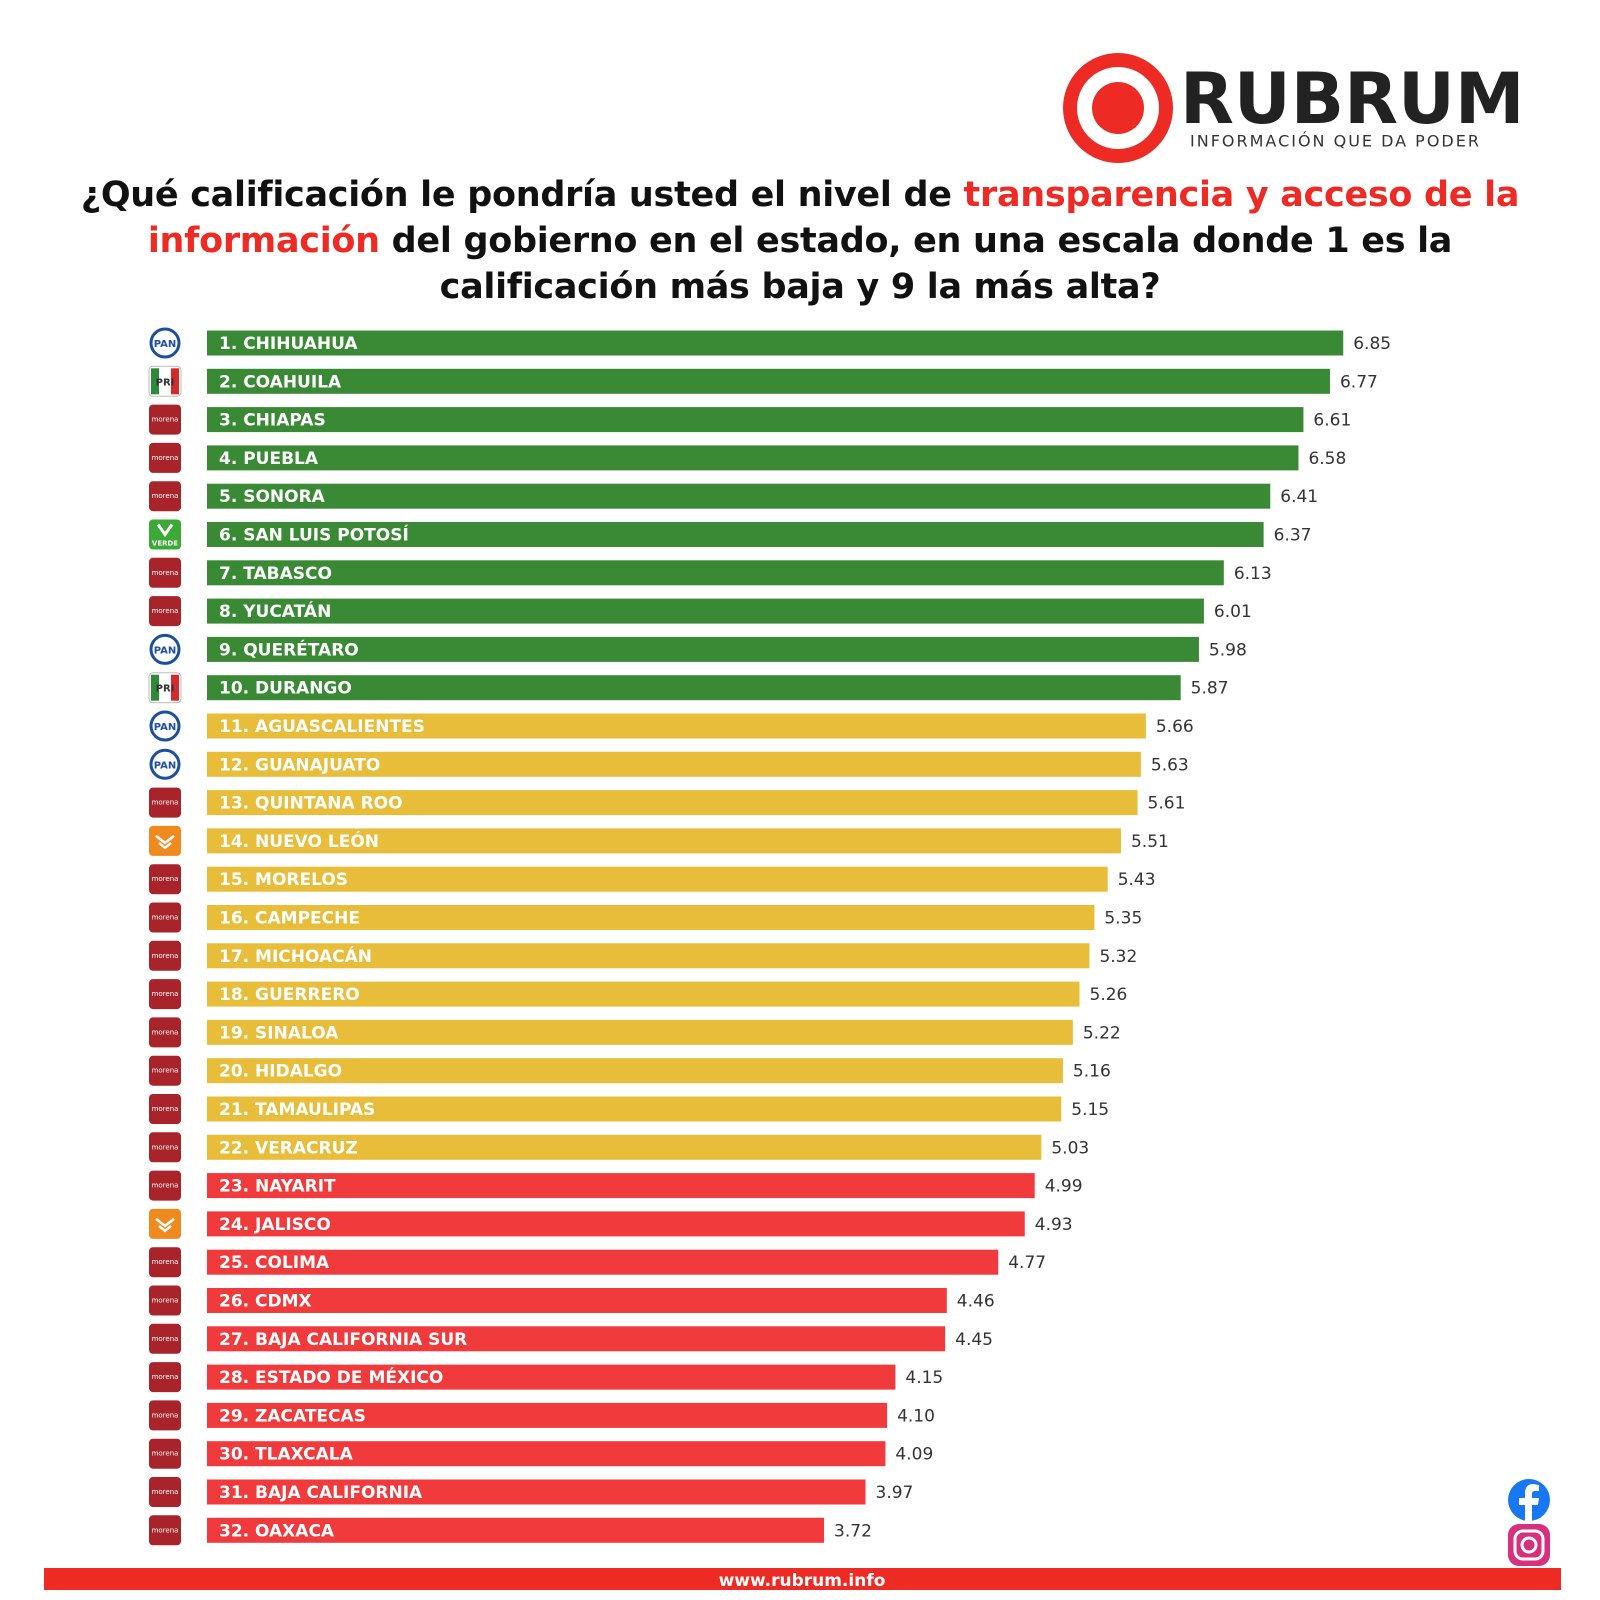 Image resolution: width=1600 pixels, height=1600 pixels. Describe the element at coordinates (1233, 612) in the screenshot. I see `value-label: 6.01` at that location.